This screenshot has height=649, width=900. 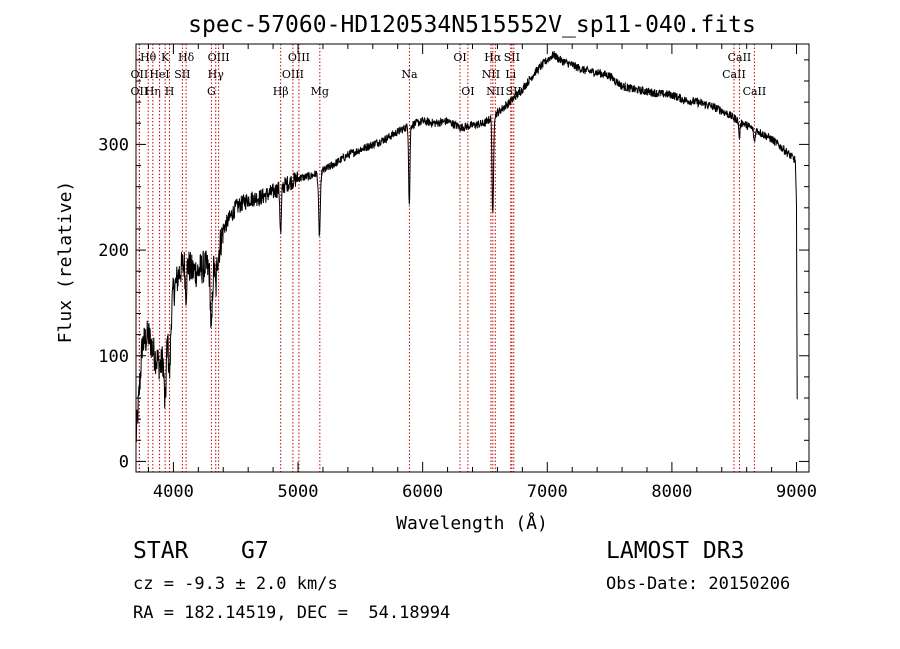 What do you see at coordinates (320, 91) in the screenshot?
I see `line-marker-label: Mg` at bounding box center [320, 91].